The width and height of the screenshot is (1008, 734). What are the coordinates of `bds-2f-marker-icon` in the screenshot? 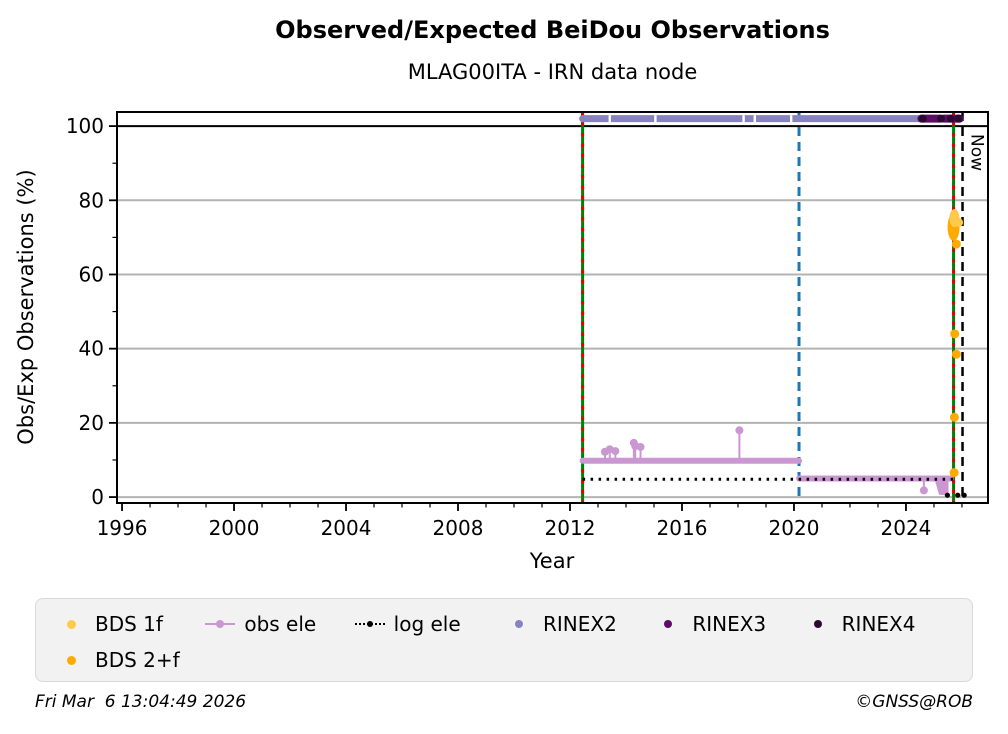 It's located at (71, 660).